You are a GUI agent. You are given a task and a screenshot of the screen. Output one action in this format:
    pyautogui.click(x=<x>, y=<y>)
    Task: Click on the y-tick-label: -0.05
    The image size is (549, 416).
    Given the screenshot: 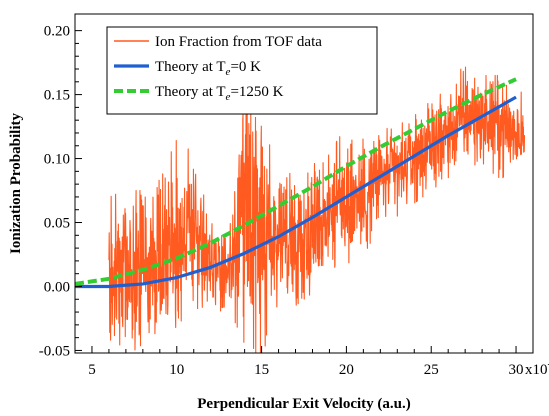 What is the action you would take?
    pyautogui.click(x=54, y=351)
    